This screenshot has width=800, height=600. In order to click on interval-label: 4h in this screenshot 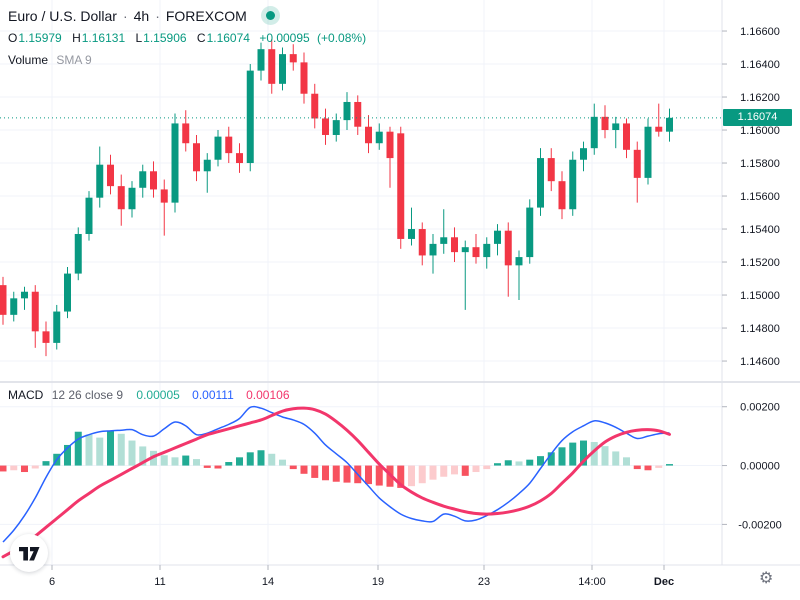, I will do `click(141, 15)`.